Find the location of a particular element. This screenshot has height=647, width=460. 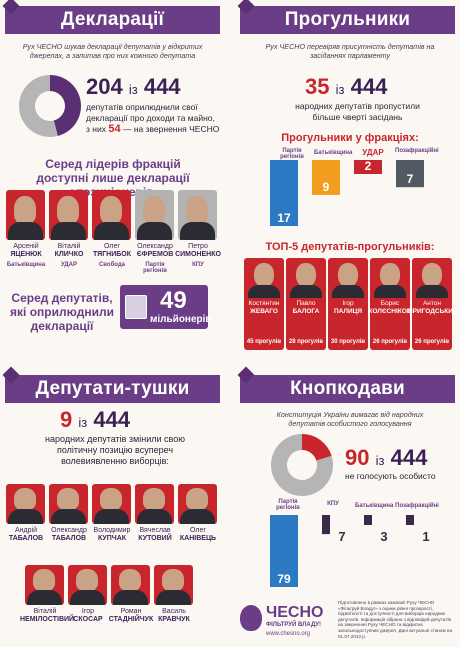

turncoat-name: Володимир КУПЧАК is located at coordinates (112, 535).